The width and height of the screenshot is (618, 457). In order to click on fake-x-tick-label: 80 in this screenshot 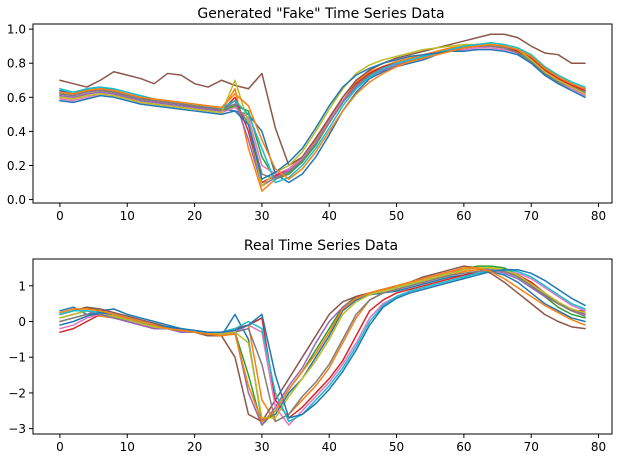, I will do `click(598, 216)`.